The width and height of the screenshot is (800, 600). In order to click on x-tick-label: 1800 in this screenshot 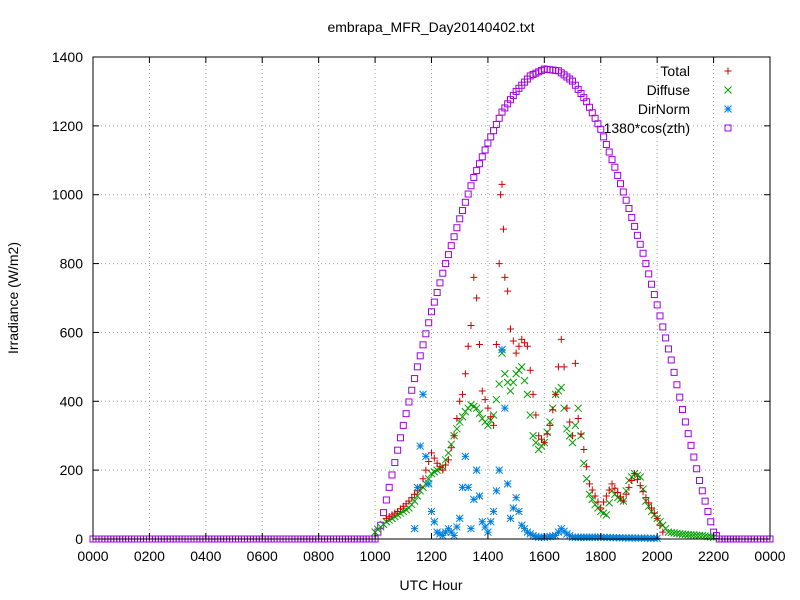, I will do `click(600, 556)`.